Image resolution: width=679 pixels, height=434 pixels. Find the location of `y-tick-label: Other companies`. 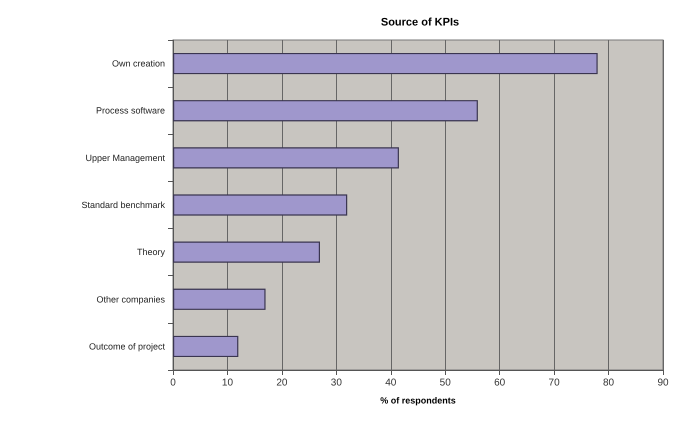

y-tick-label: Other companies is located at coordinates (131, 299).